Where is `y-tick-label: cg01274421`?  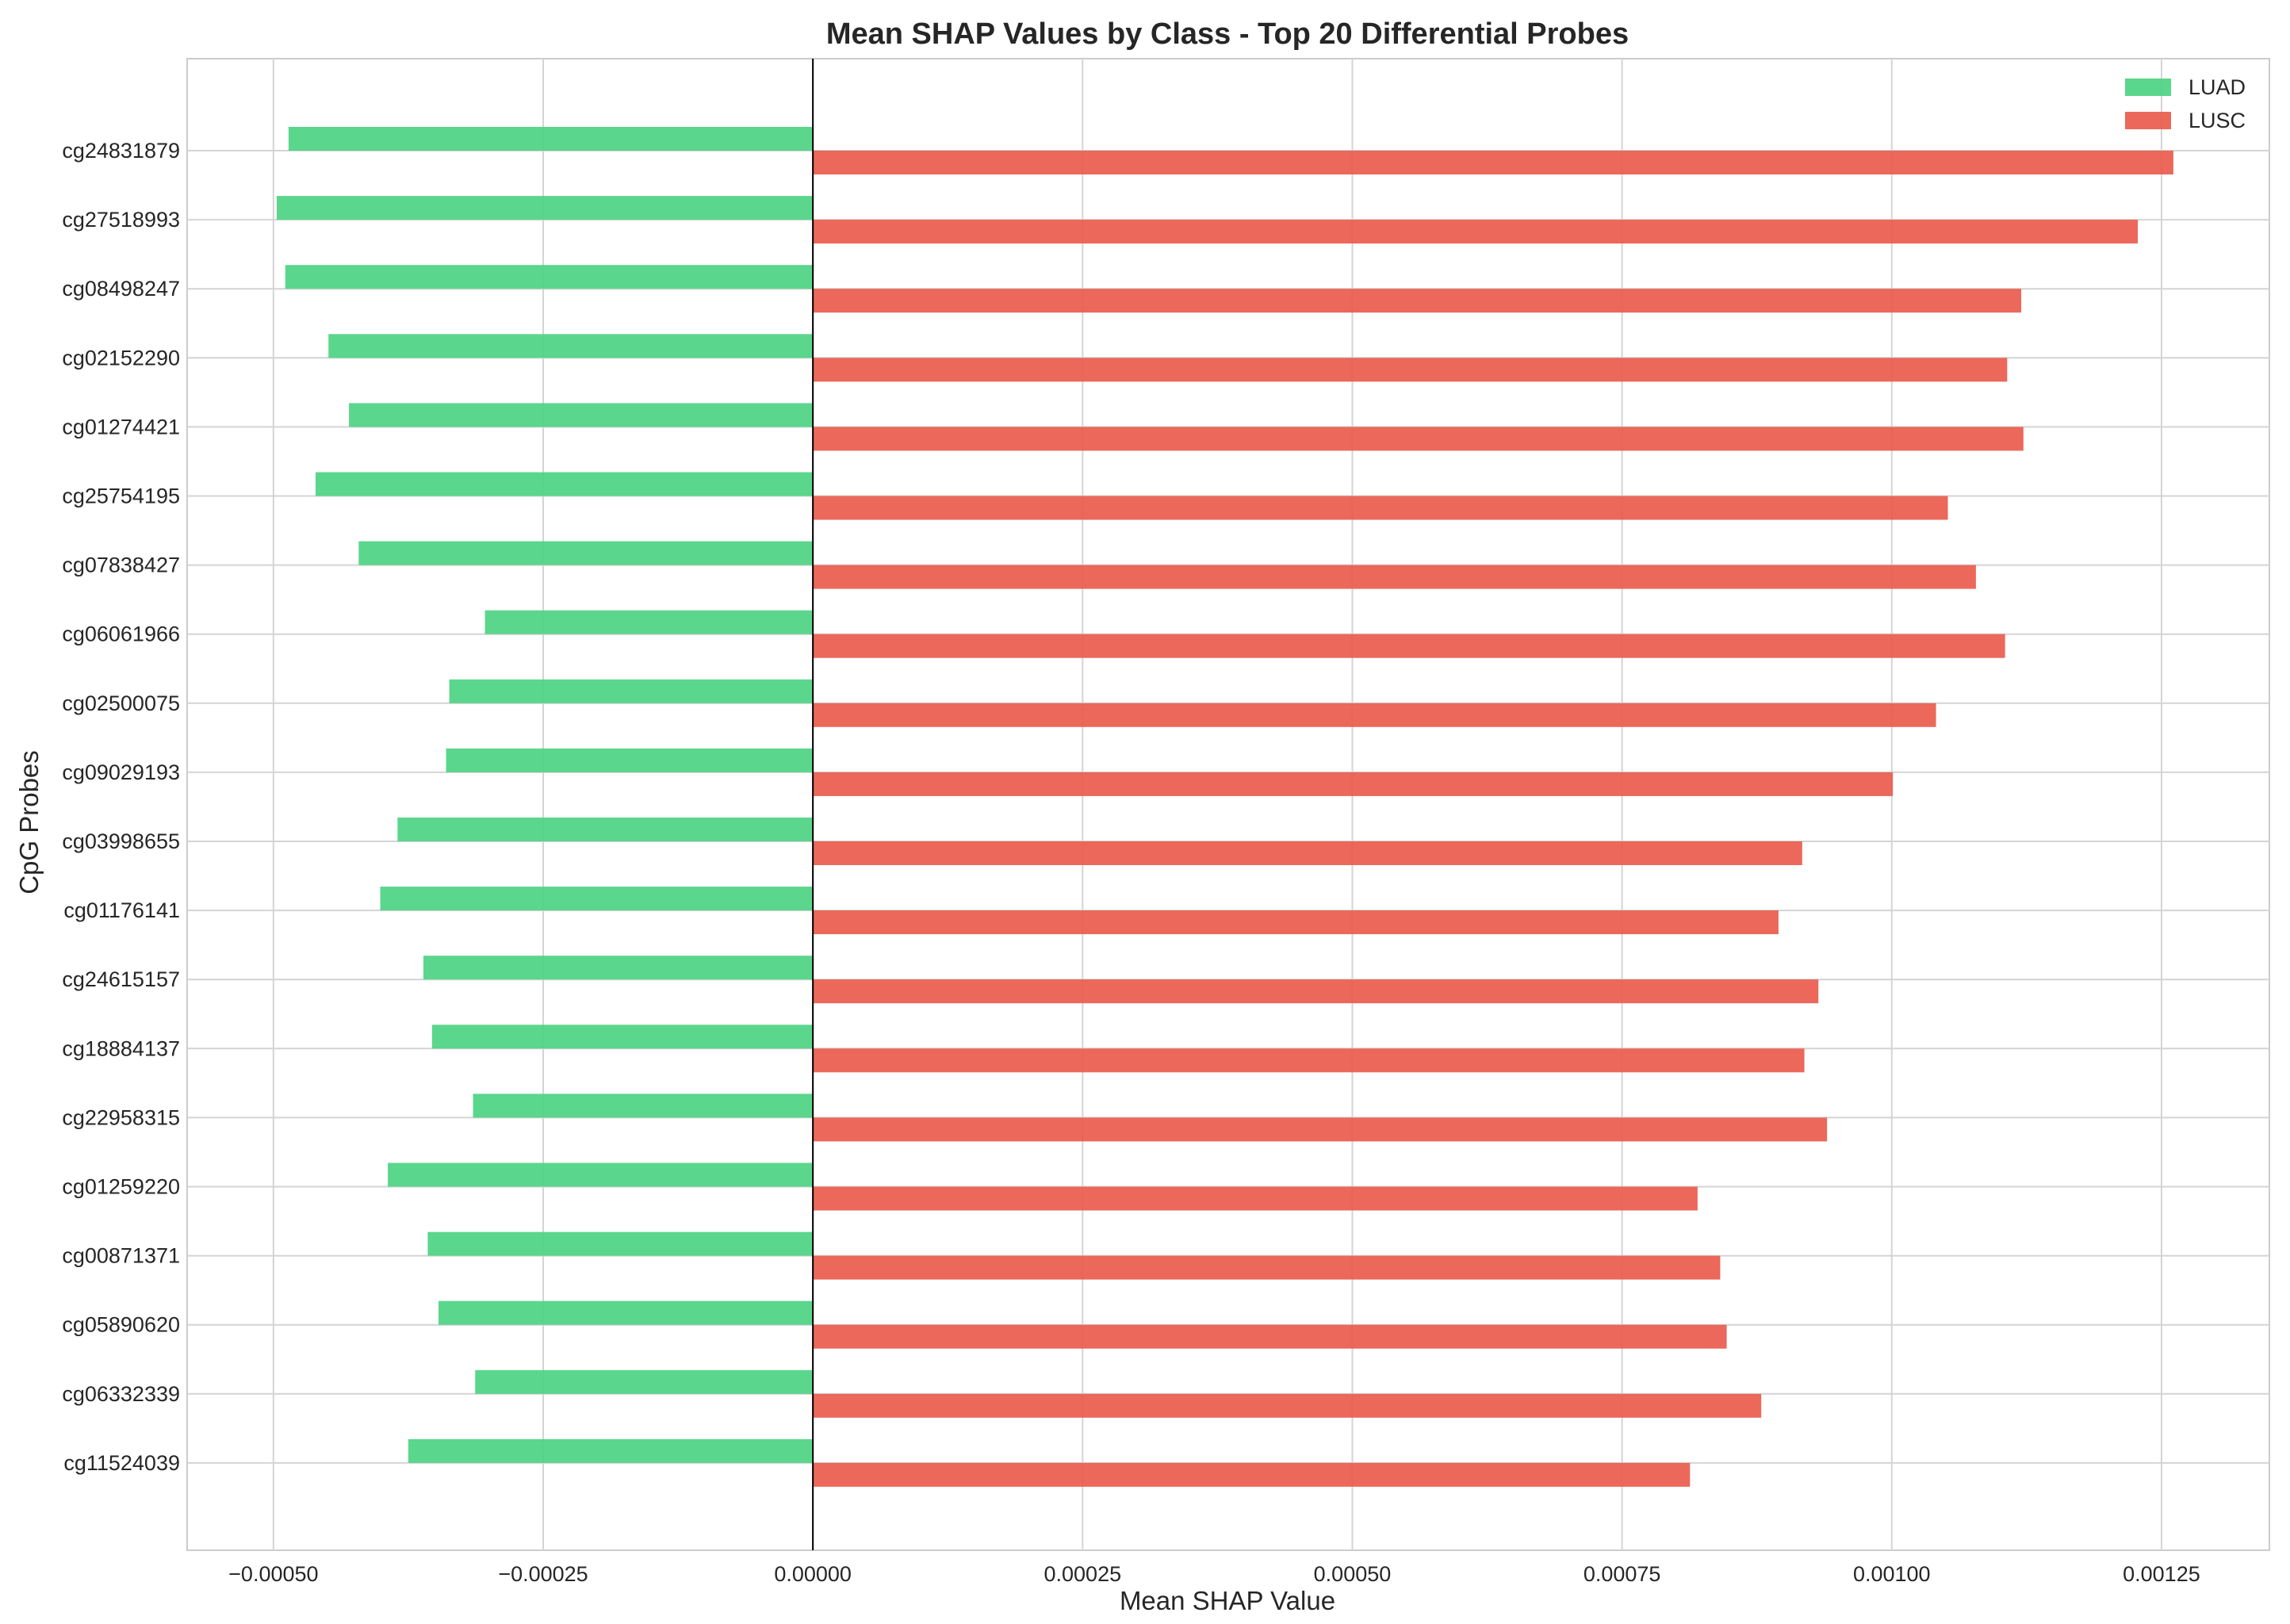 y-tick-label: cg01274421 is located at coordinates (121, 427).